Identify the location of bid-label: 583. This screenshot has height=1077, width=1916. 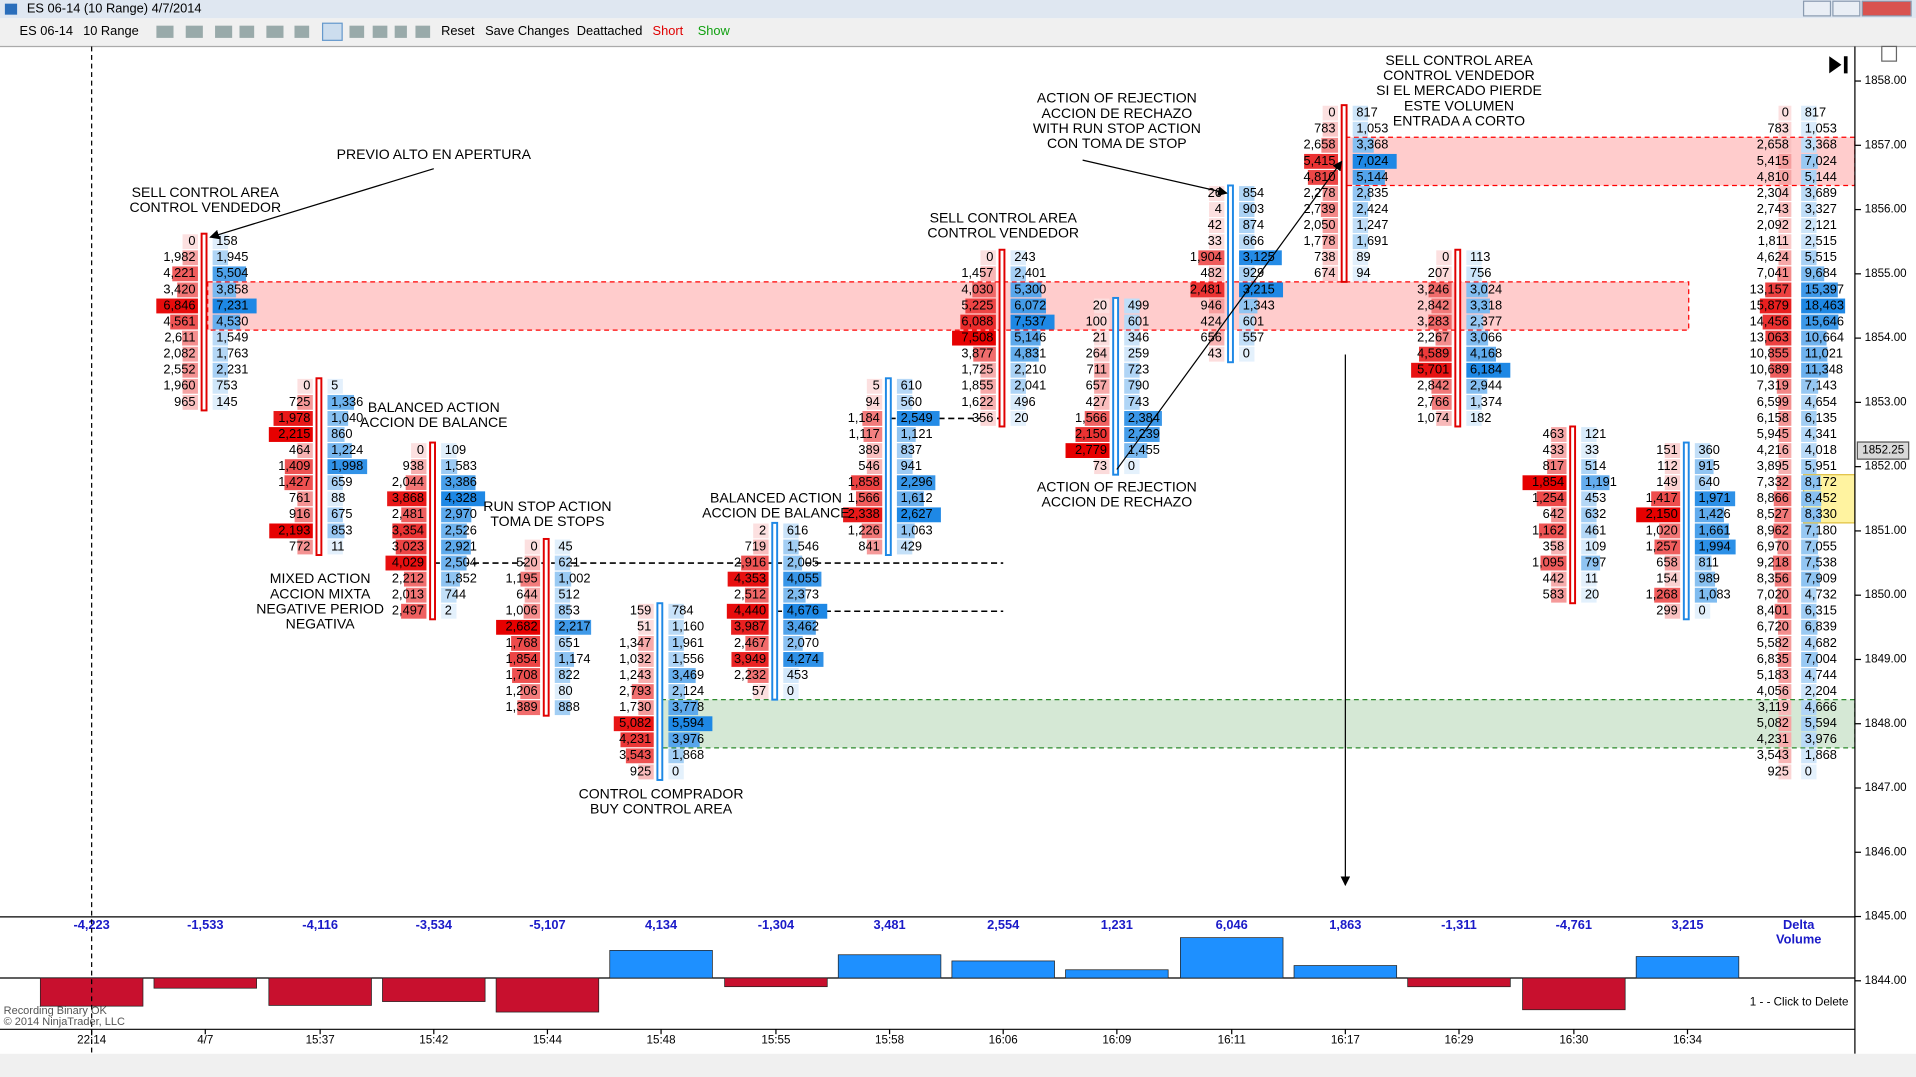
(1553, 594).